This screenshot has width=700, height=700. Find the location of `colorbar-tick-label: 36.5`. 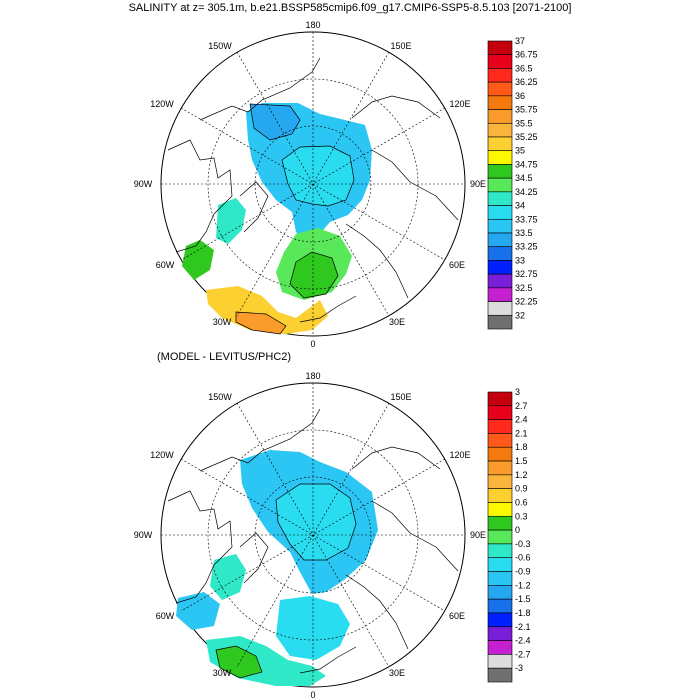

colorbar-tick-label: 36.5 is located at coordinates (524, 68).